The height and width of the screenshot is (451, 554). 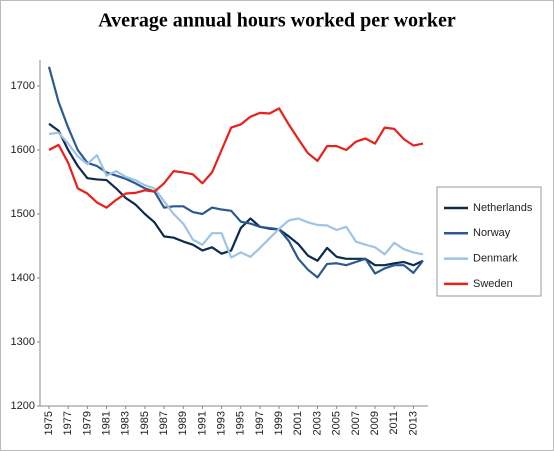 I want to click on legend: Netherlands Norway Denmark Sweden, so click(x=489, y=241).